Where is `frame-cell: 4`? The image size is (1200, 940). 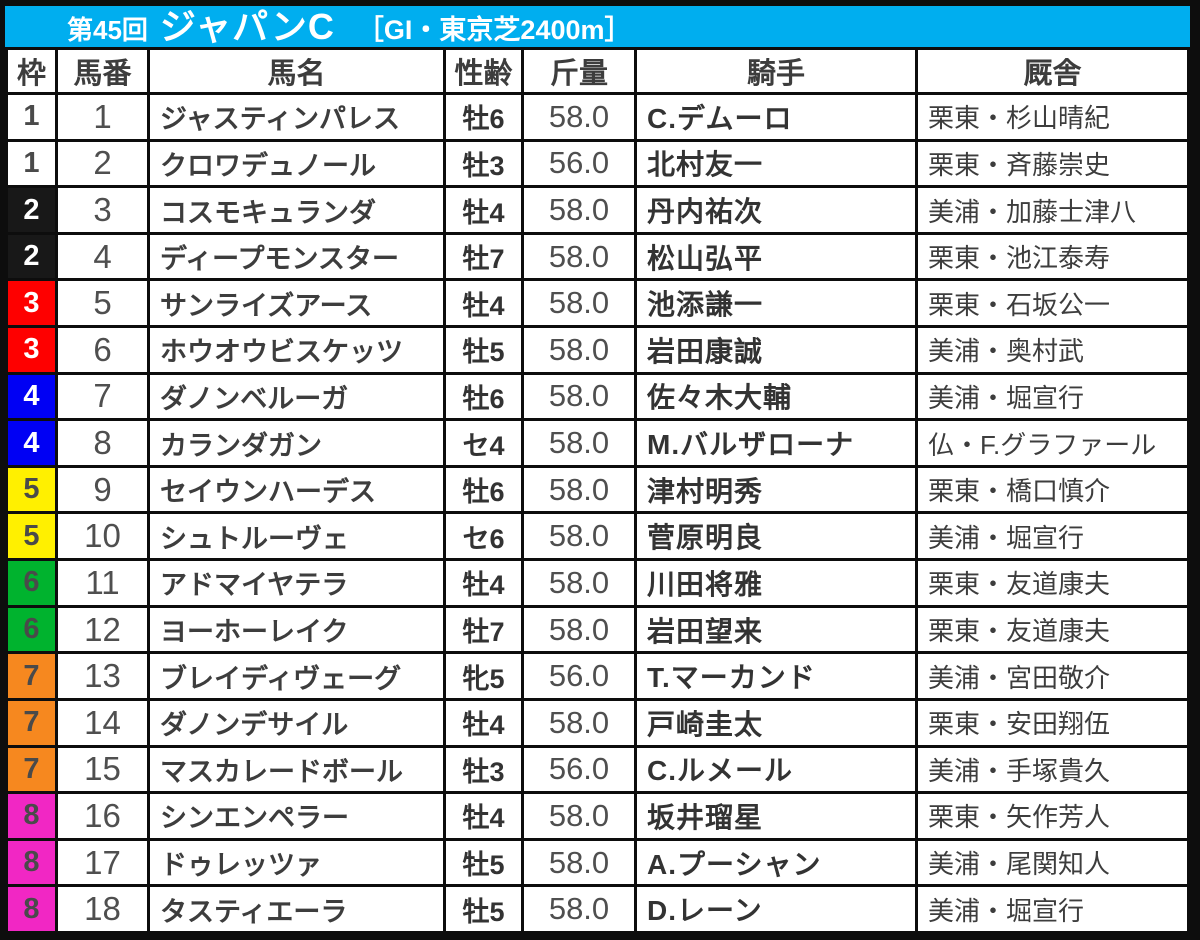
frame-cell: 4 is located at coordinates (31, 396).